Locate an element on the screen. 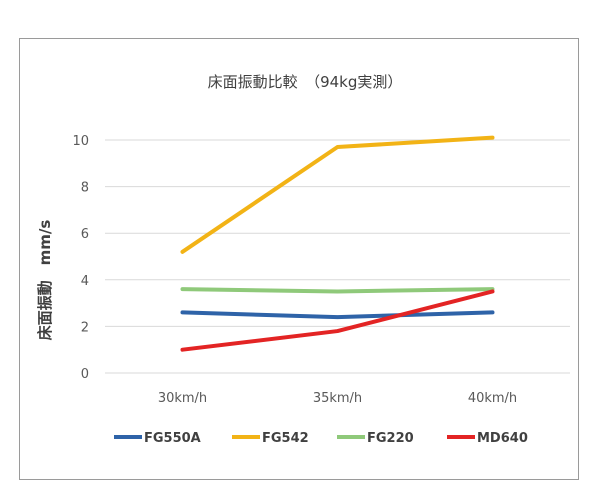  series-line-md640 is located at coordinates (337, 320).